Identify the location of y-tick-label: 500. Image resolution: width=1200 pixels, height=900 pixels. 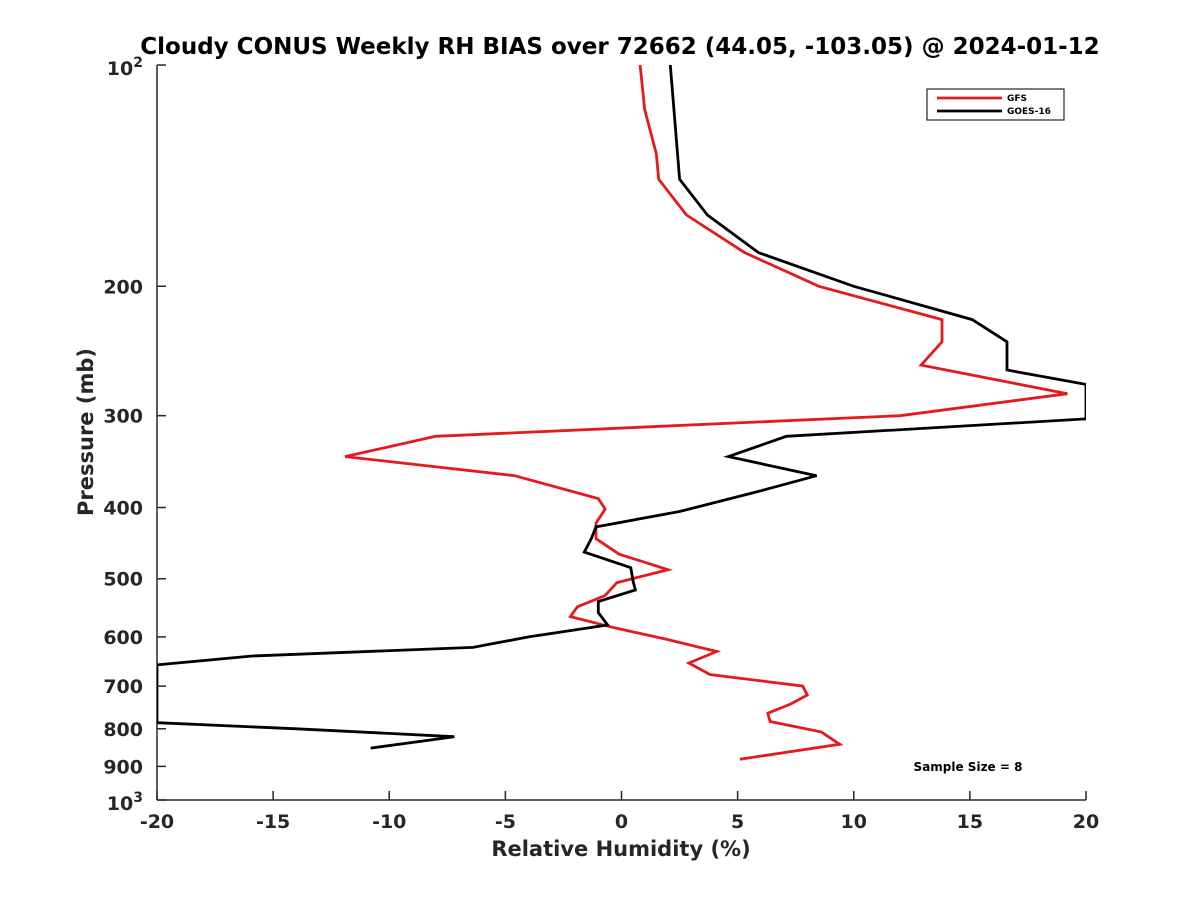
(123, 580).